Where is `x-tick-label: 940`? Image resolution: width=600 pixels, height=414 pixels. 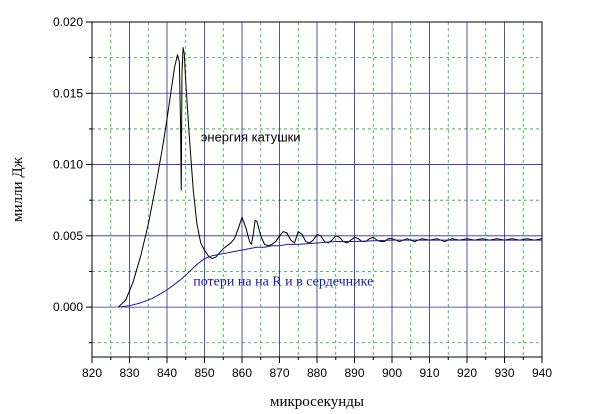 x-tick-label: 940 is located at coordinates (542, 373).